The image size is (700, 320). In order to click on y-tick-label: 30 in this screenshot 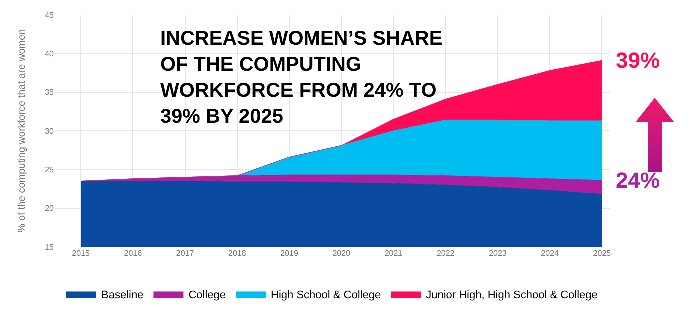, I will do `click(50, 131)`.